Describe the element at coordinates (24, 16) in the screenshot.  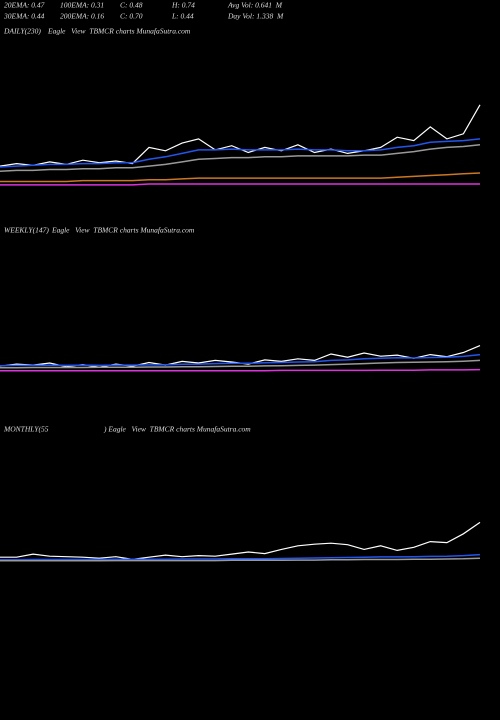
I see `header-stat: 30EMA: 0.44` at that location.